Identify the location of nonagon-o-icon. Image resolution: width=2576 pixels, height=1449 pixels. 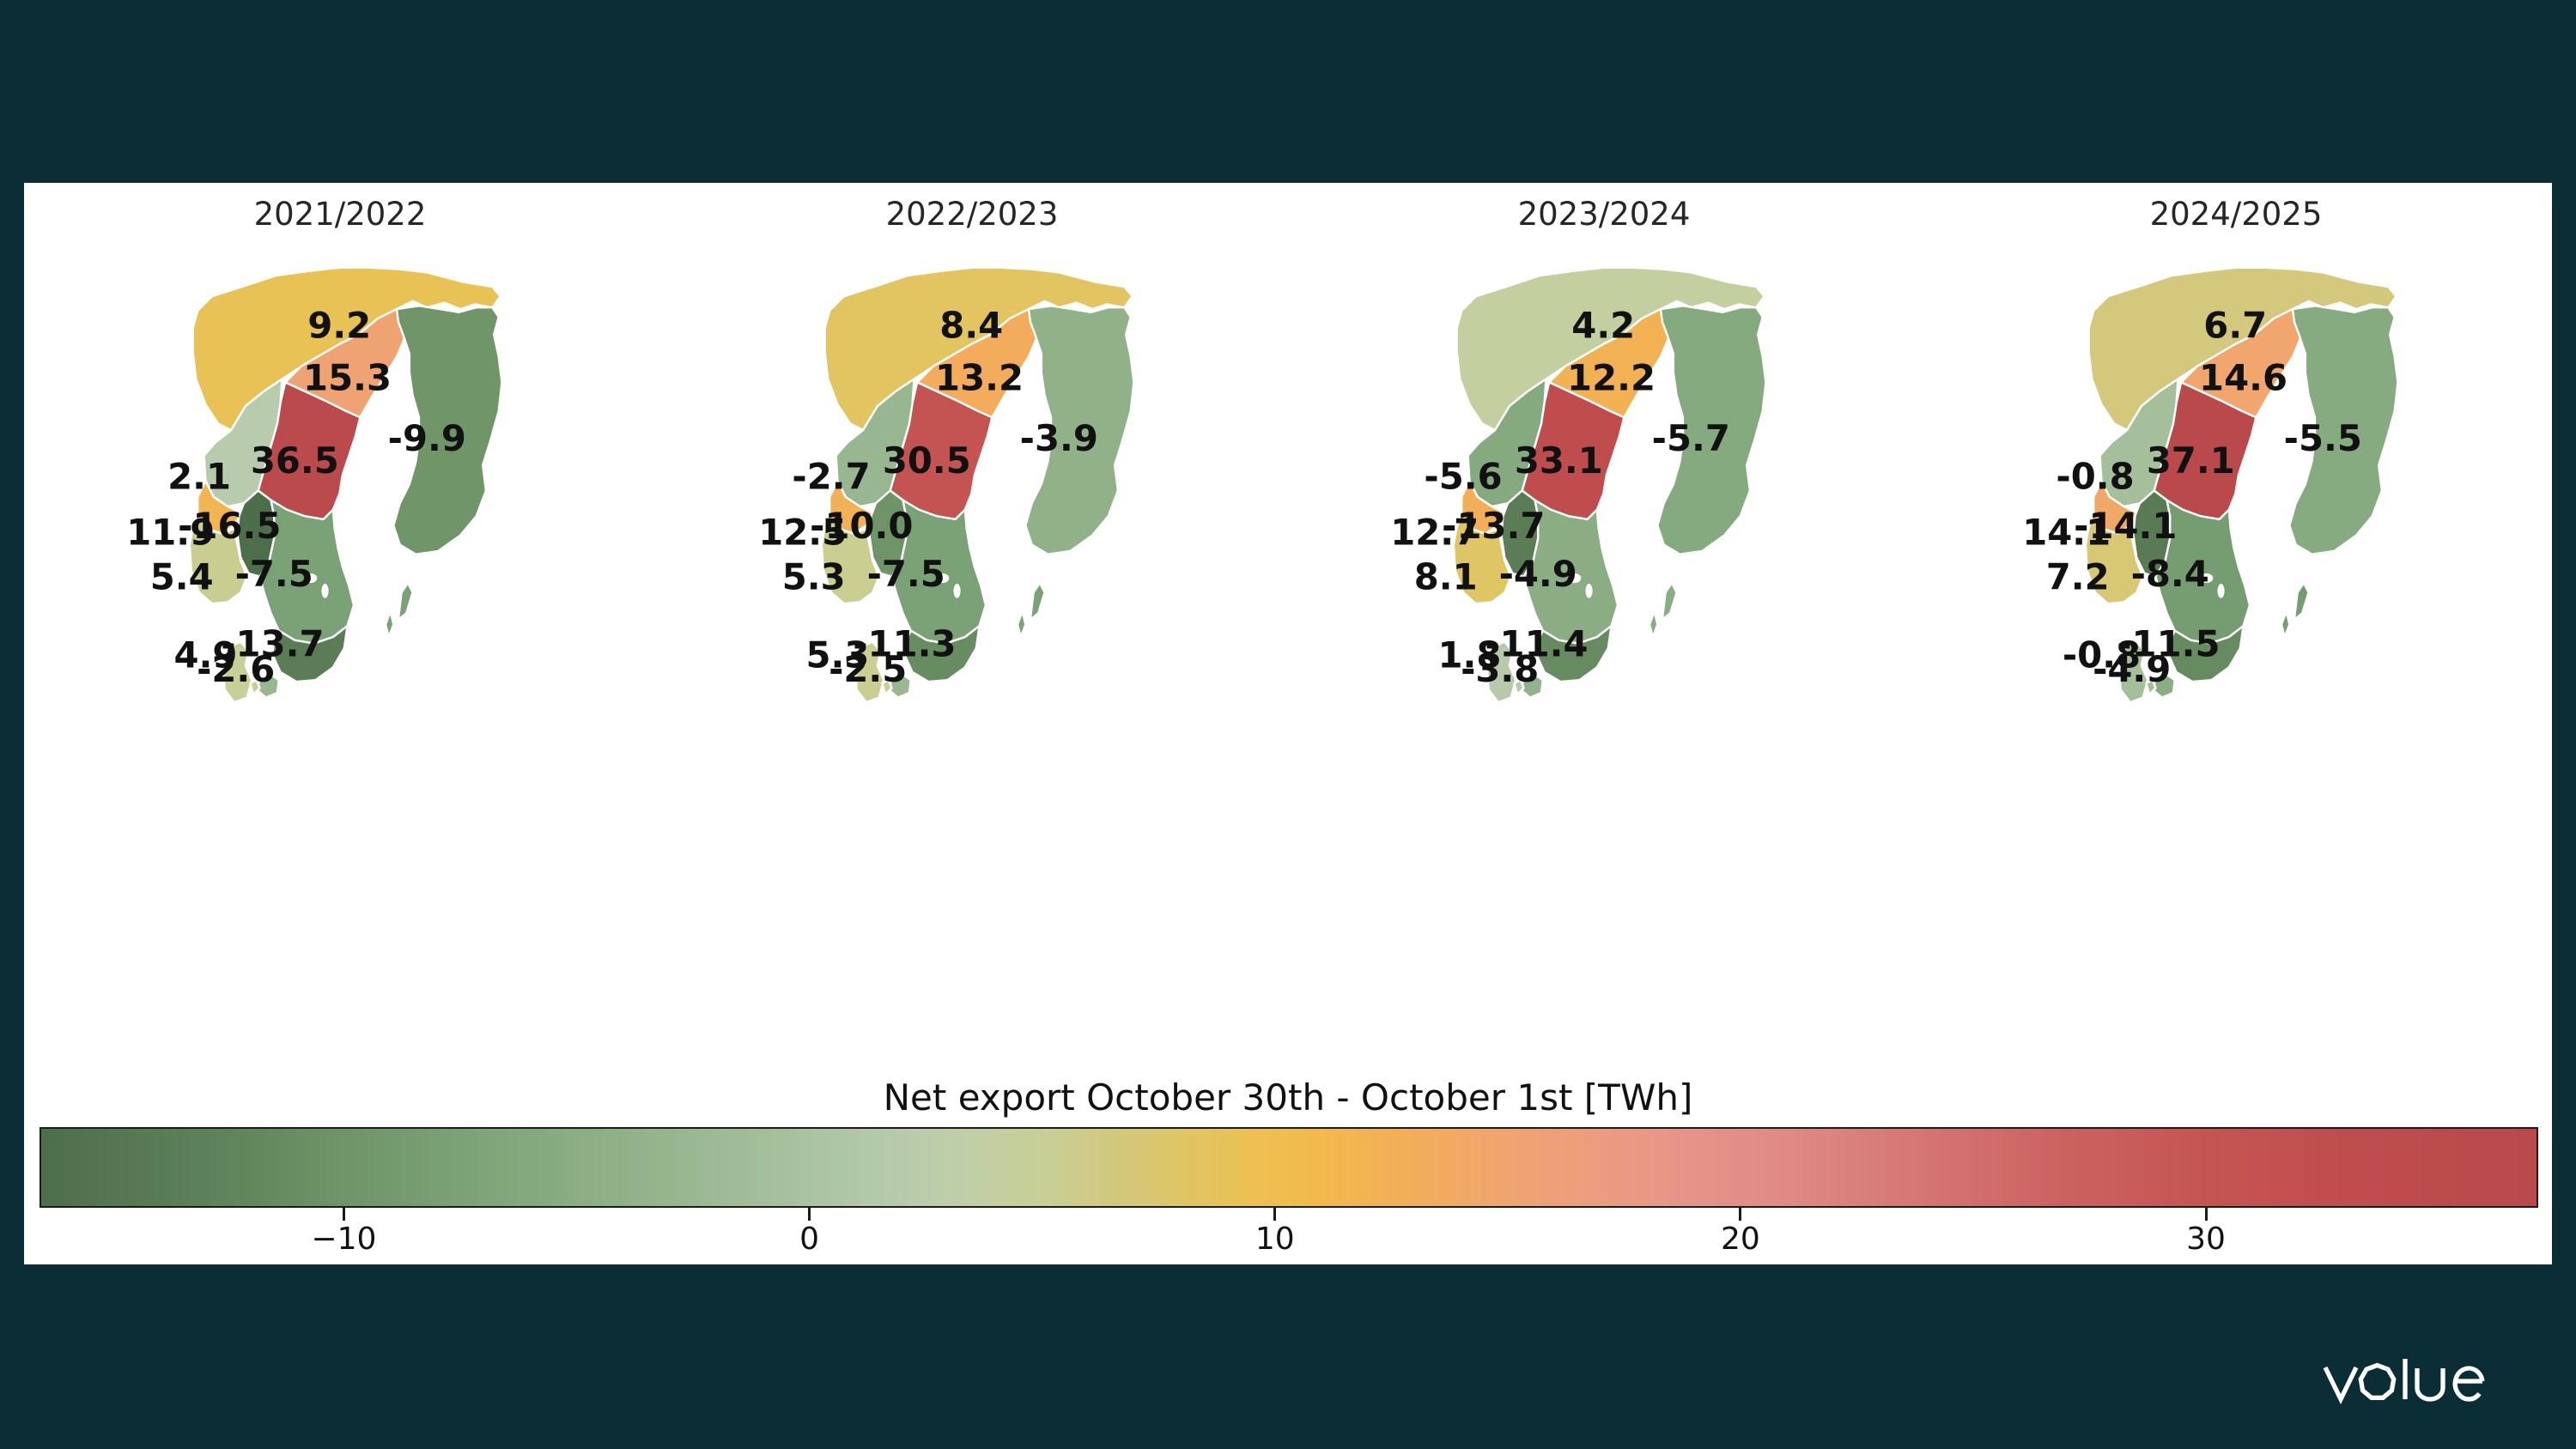
(2377, 1381).